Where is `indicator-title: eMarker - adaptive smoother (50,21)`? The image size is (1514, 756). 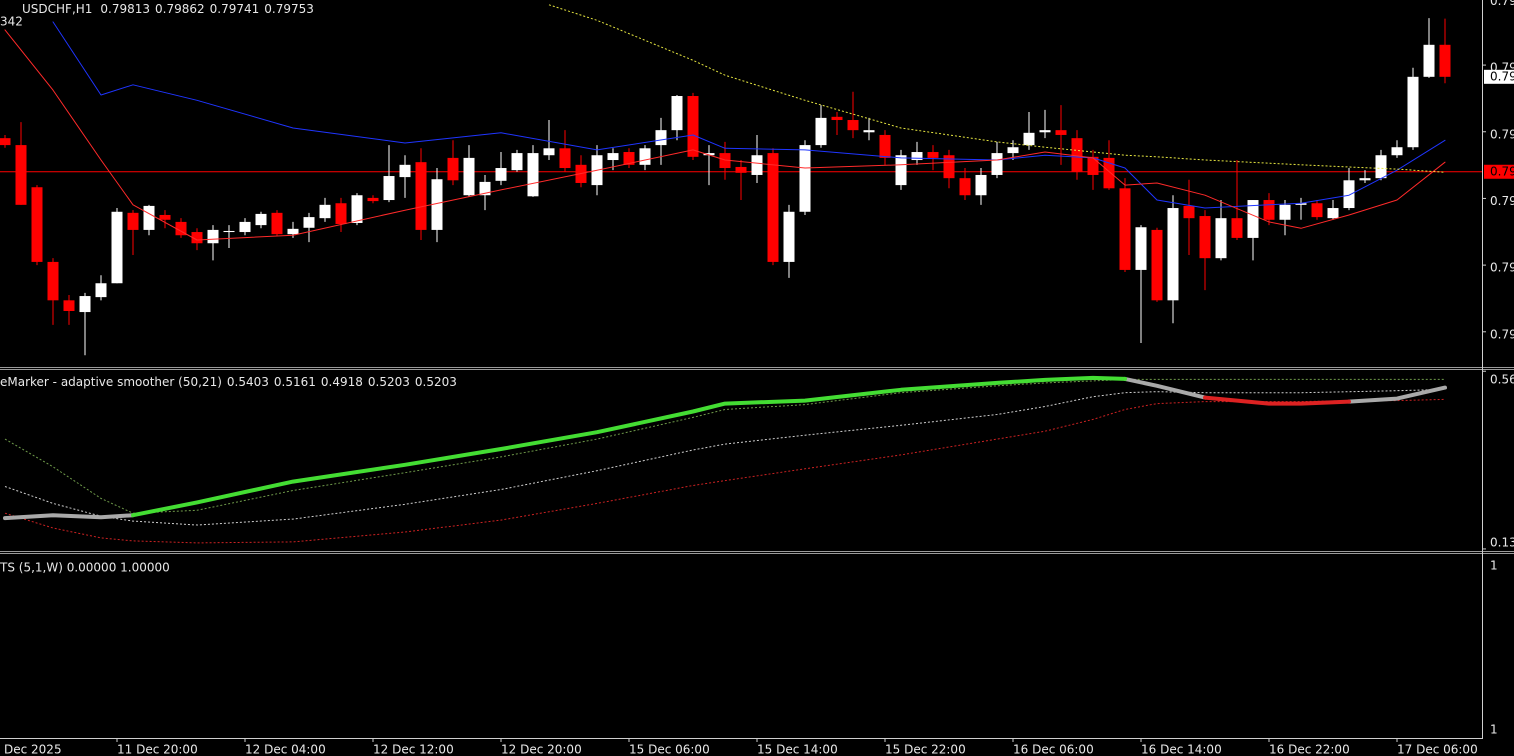 indicator-title: eMarker - adaptive smoother (50,21) is located at coordinates (111, 382).